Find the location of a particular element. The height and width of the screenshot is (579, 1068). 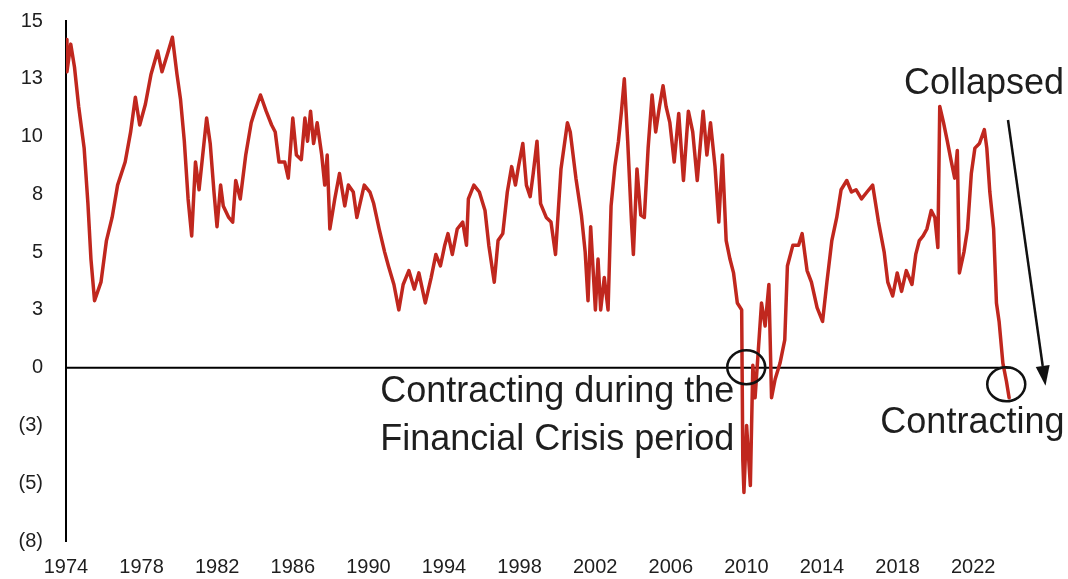

x-tick-label: 2014 is located at coordinates (822, 565).